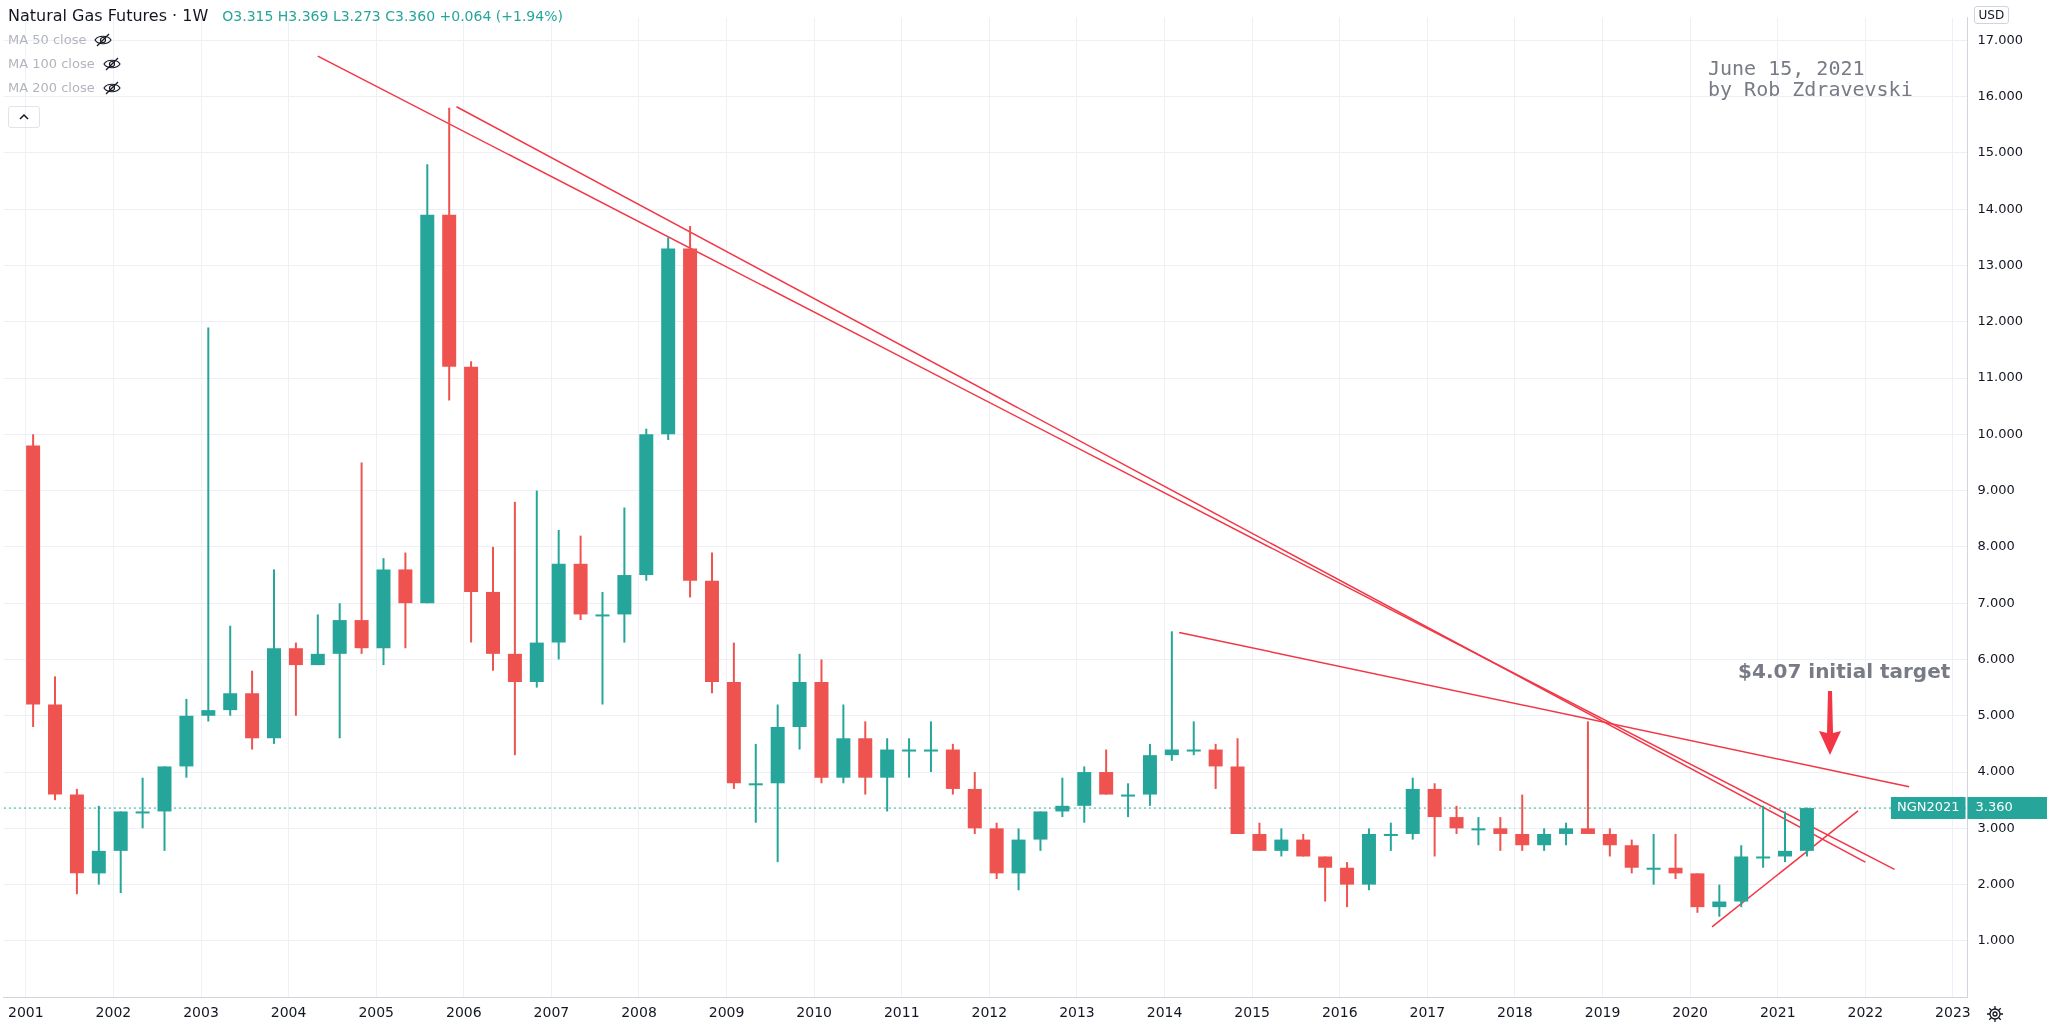 Image resolution: width=2047 pixels, height=1034 pixels. What do you see at coordinates (1996, 546) in the screenshot?
I see `y-tick-label: 8.000` at bounding box center [1996, 546].